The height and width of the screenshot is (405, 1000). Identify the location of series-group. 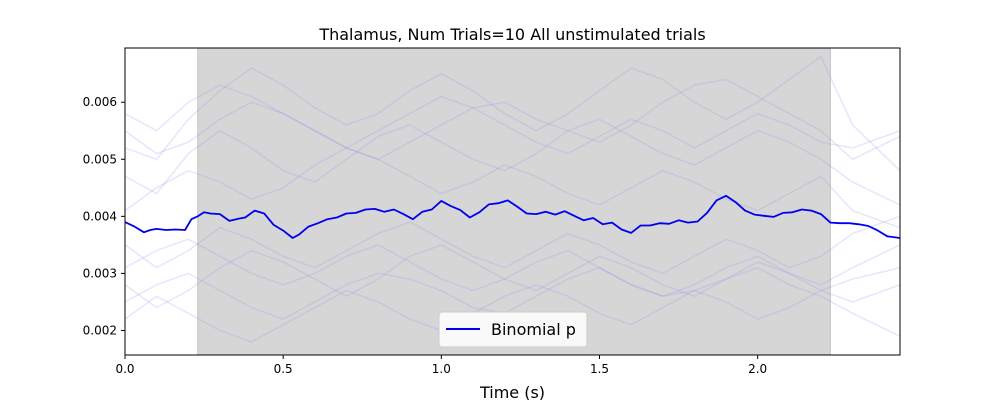
(512, 216).